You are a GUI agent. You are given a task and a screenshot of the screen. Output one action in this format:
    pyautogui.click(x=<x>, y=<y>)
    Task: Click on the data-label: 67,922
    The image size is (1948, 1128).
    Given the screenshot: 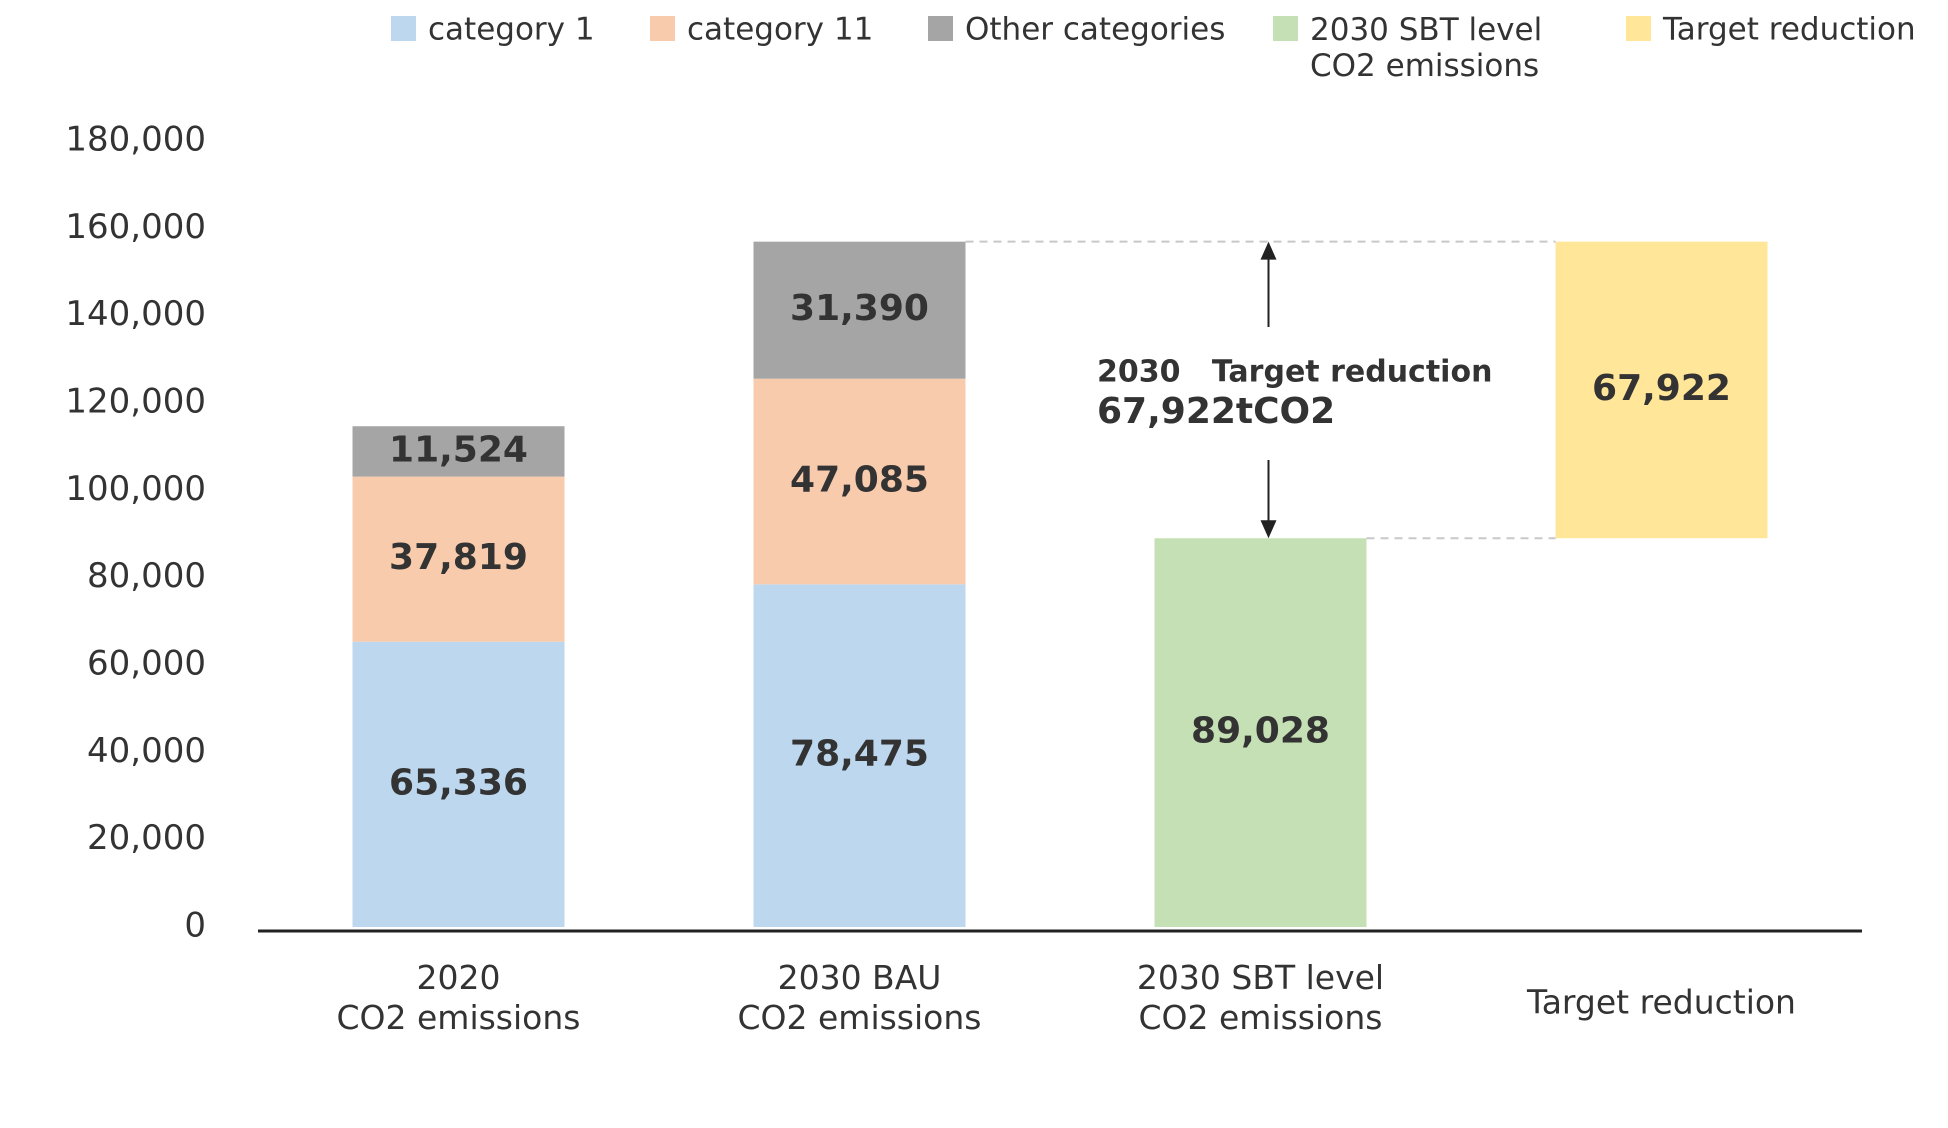 What is the action you would take?
    pyautogui.click(x=1661, y=388)
    